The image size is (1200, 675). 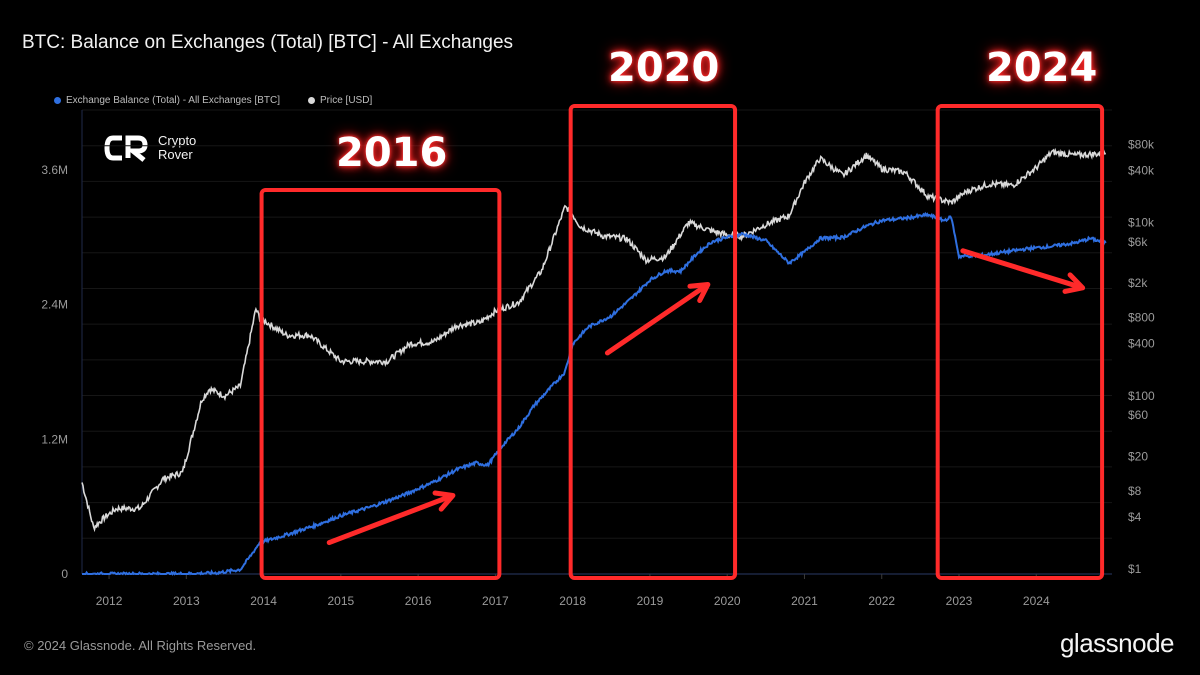 What do you see at coordinates (341, 601) in the screenshot?
I see `x-tick-label: 2015` at bounding box center [341, 601].